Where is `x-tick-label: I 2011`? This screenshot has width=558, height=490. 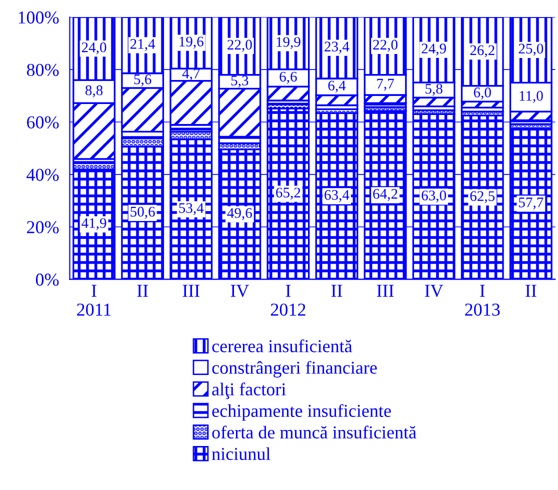 x-tick-label: I 2011 is located at coordinates (94, 300).